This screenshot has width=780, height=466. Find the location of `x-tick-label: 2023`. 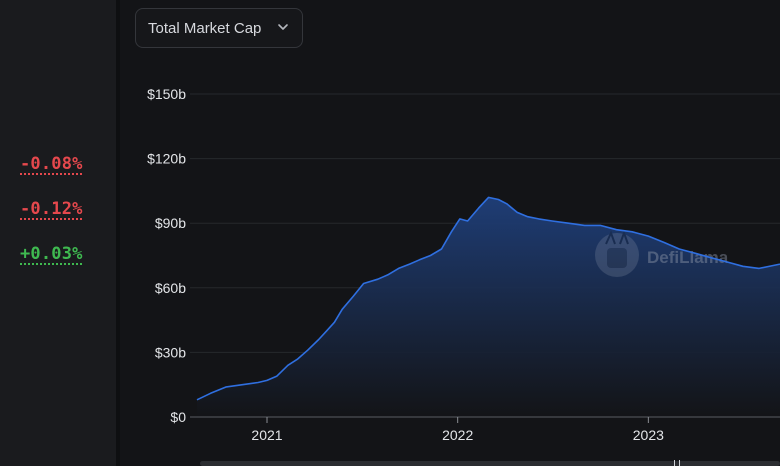

x-tick-label: 2023 is located at coordinates (648, 435).